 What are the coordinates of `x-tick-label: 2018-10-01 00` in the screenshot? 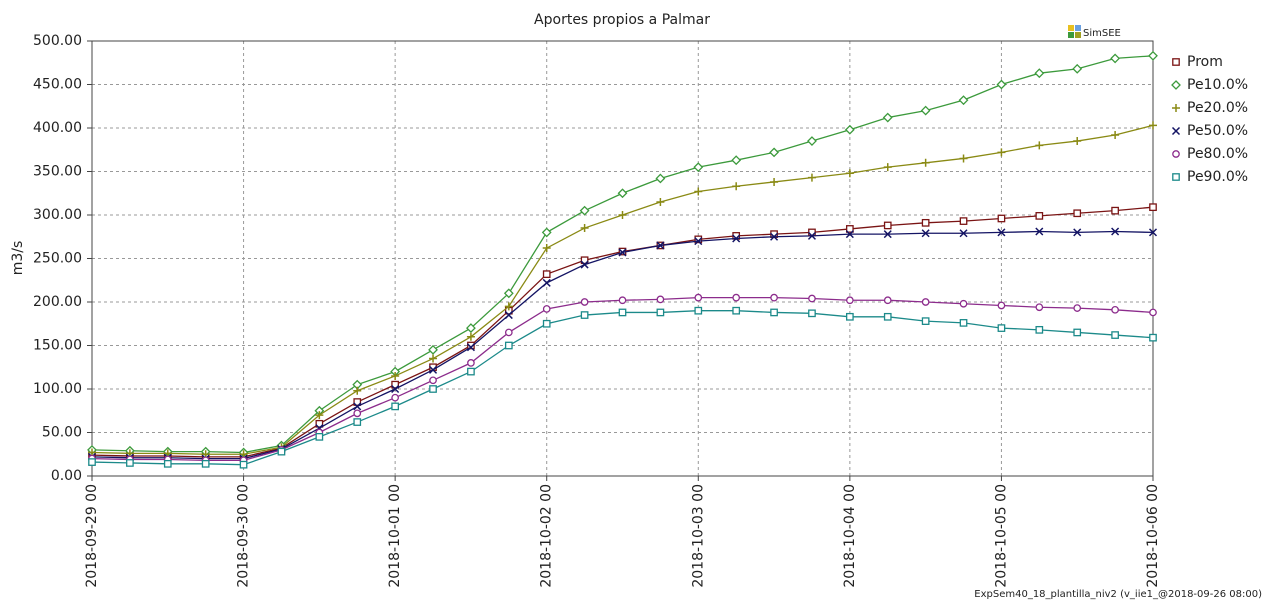 It's located at (395, 536).